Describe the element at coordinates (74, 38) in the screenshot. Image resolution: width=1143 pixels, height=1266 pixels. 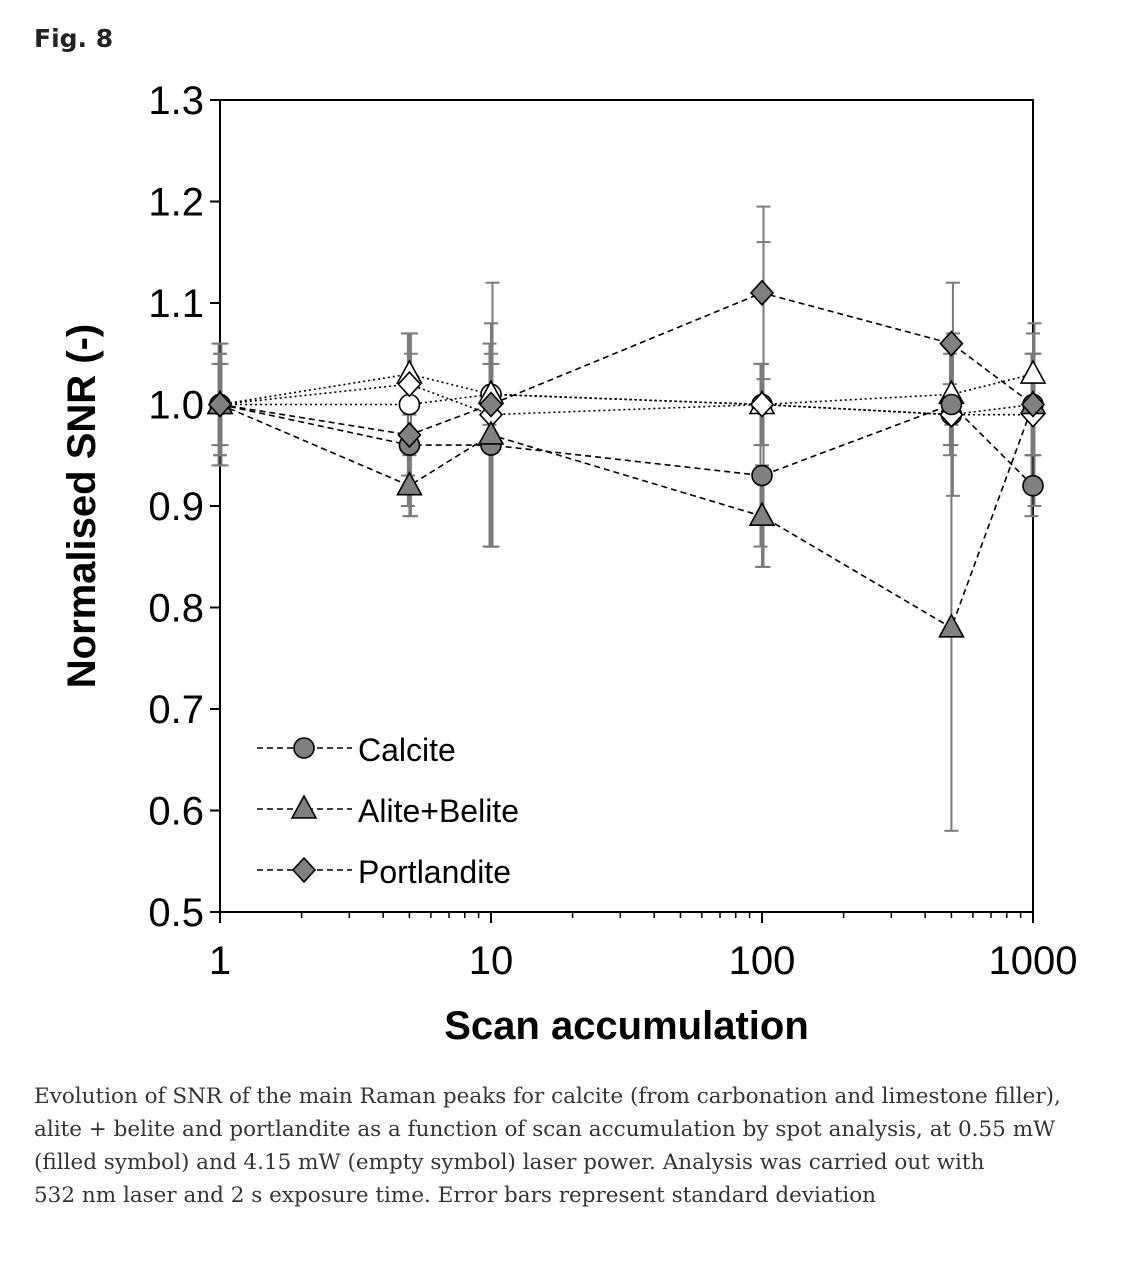
I see `figure-label: Fig. 8` at that location.